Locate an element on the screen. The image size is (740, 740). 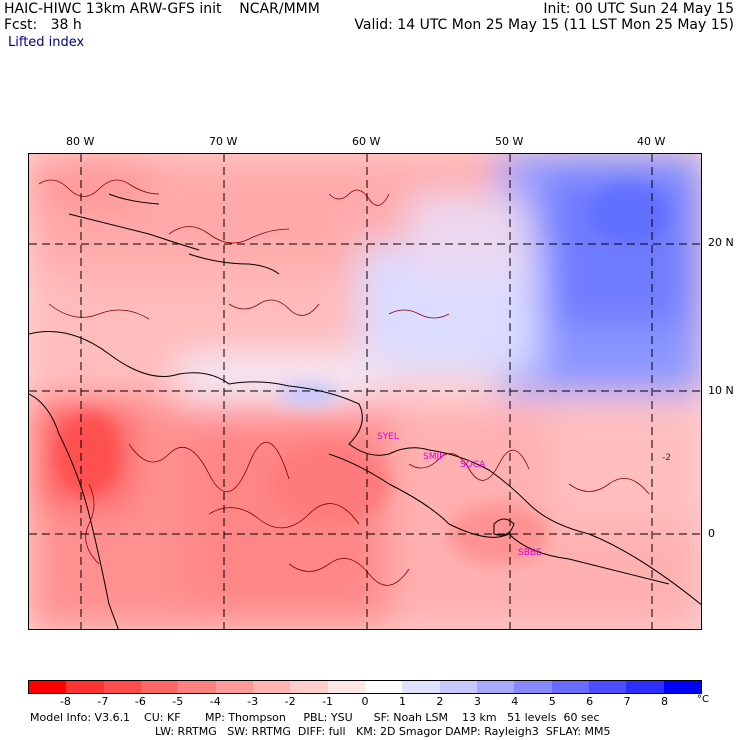
colorbar-tick-label: -4 is located at coordinates (215, 701).